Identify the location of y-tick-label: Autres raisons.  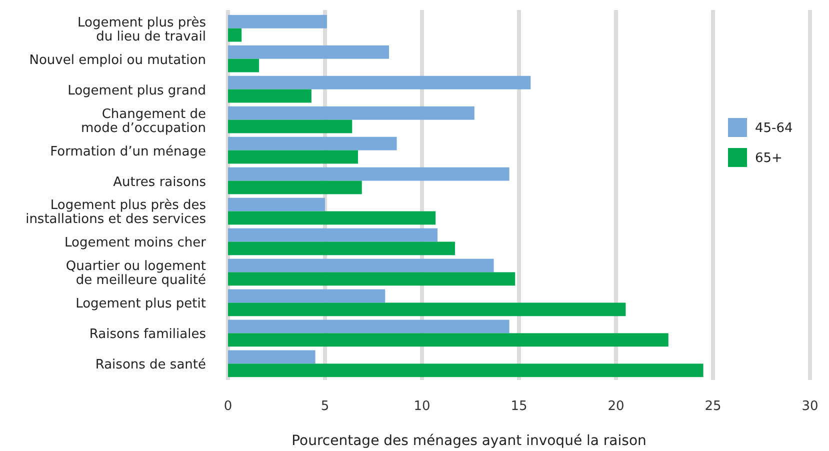
(159, 182).